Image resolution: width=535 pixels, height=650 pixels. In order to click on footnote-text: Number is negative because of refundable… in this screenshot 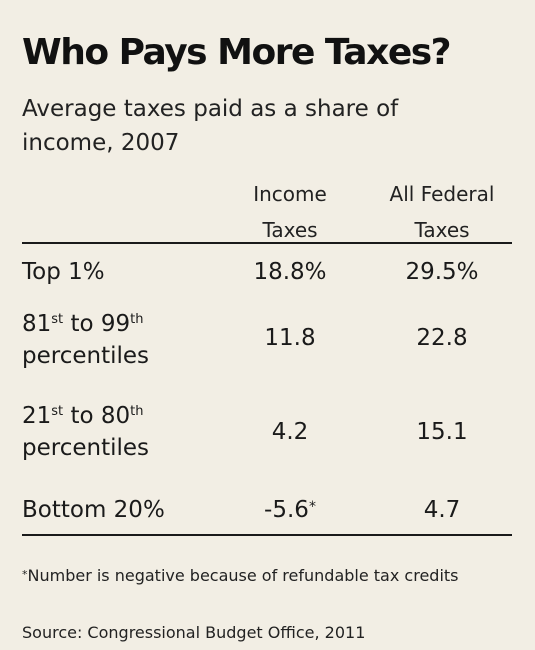, I will do `click(243, 575)`.